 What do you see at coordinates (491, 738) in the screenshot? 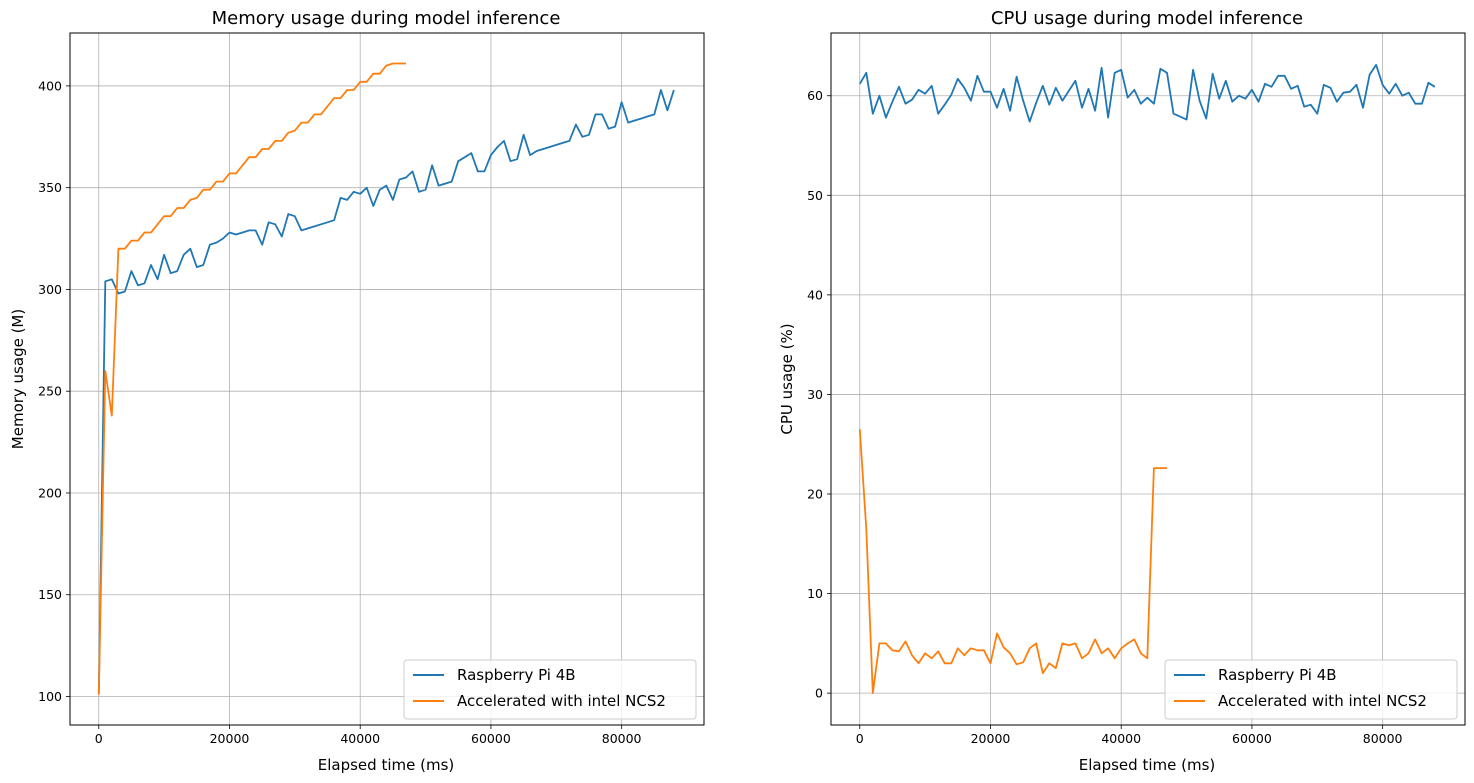
I see `memory-x-tick-label: 60000` at bounding box center [491, 738].